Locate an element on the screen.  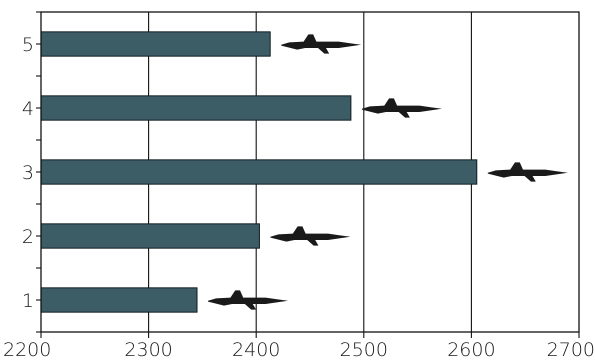
y-tick-label: 3 is located at coordinates (28, 173).